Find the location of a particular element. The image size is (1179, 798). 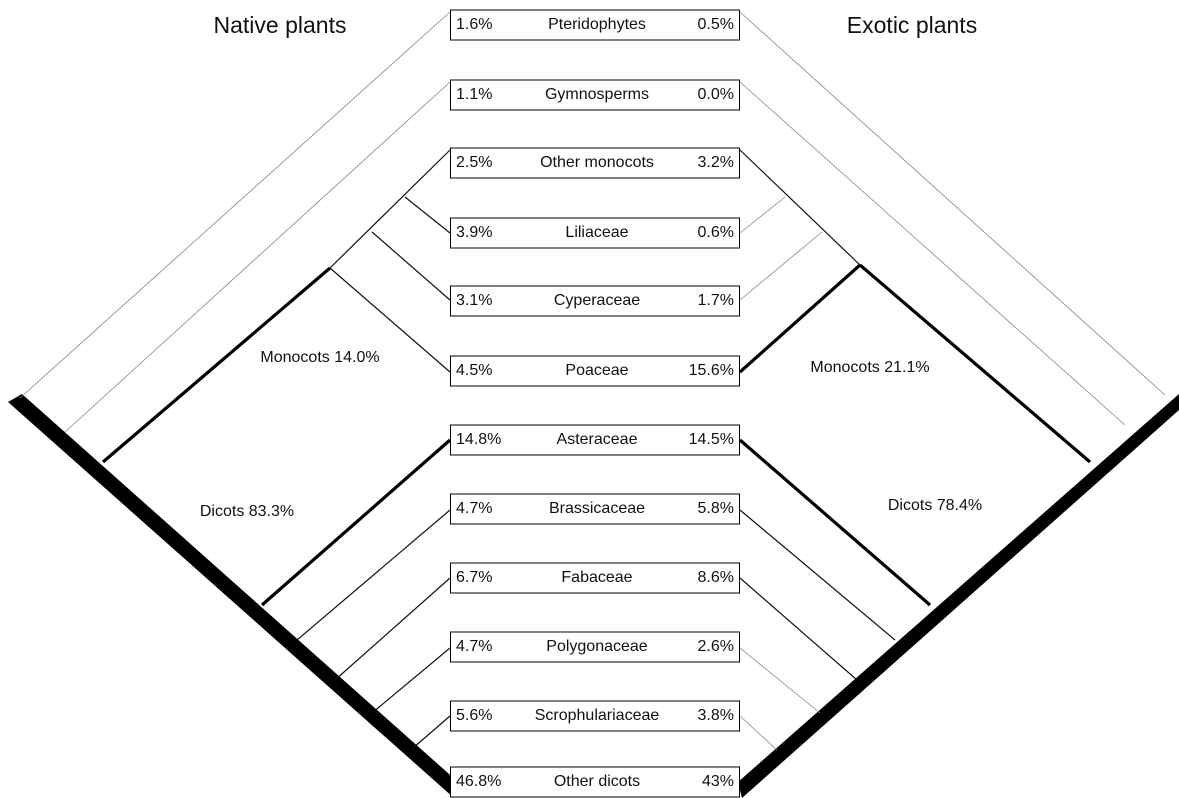

native-percent: 46.8% is located at coordinates (478, 781).